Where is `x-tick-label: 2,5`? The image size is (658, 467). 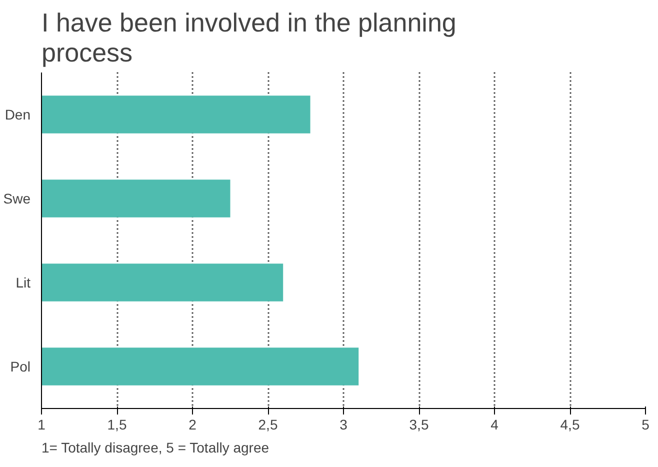
x-tick-label: 2,5 is located at coordinates (268, 424).